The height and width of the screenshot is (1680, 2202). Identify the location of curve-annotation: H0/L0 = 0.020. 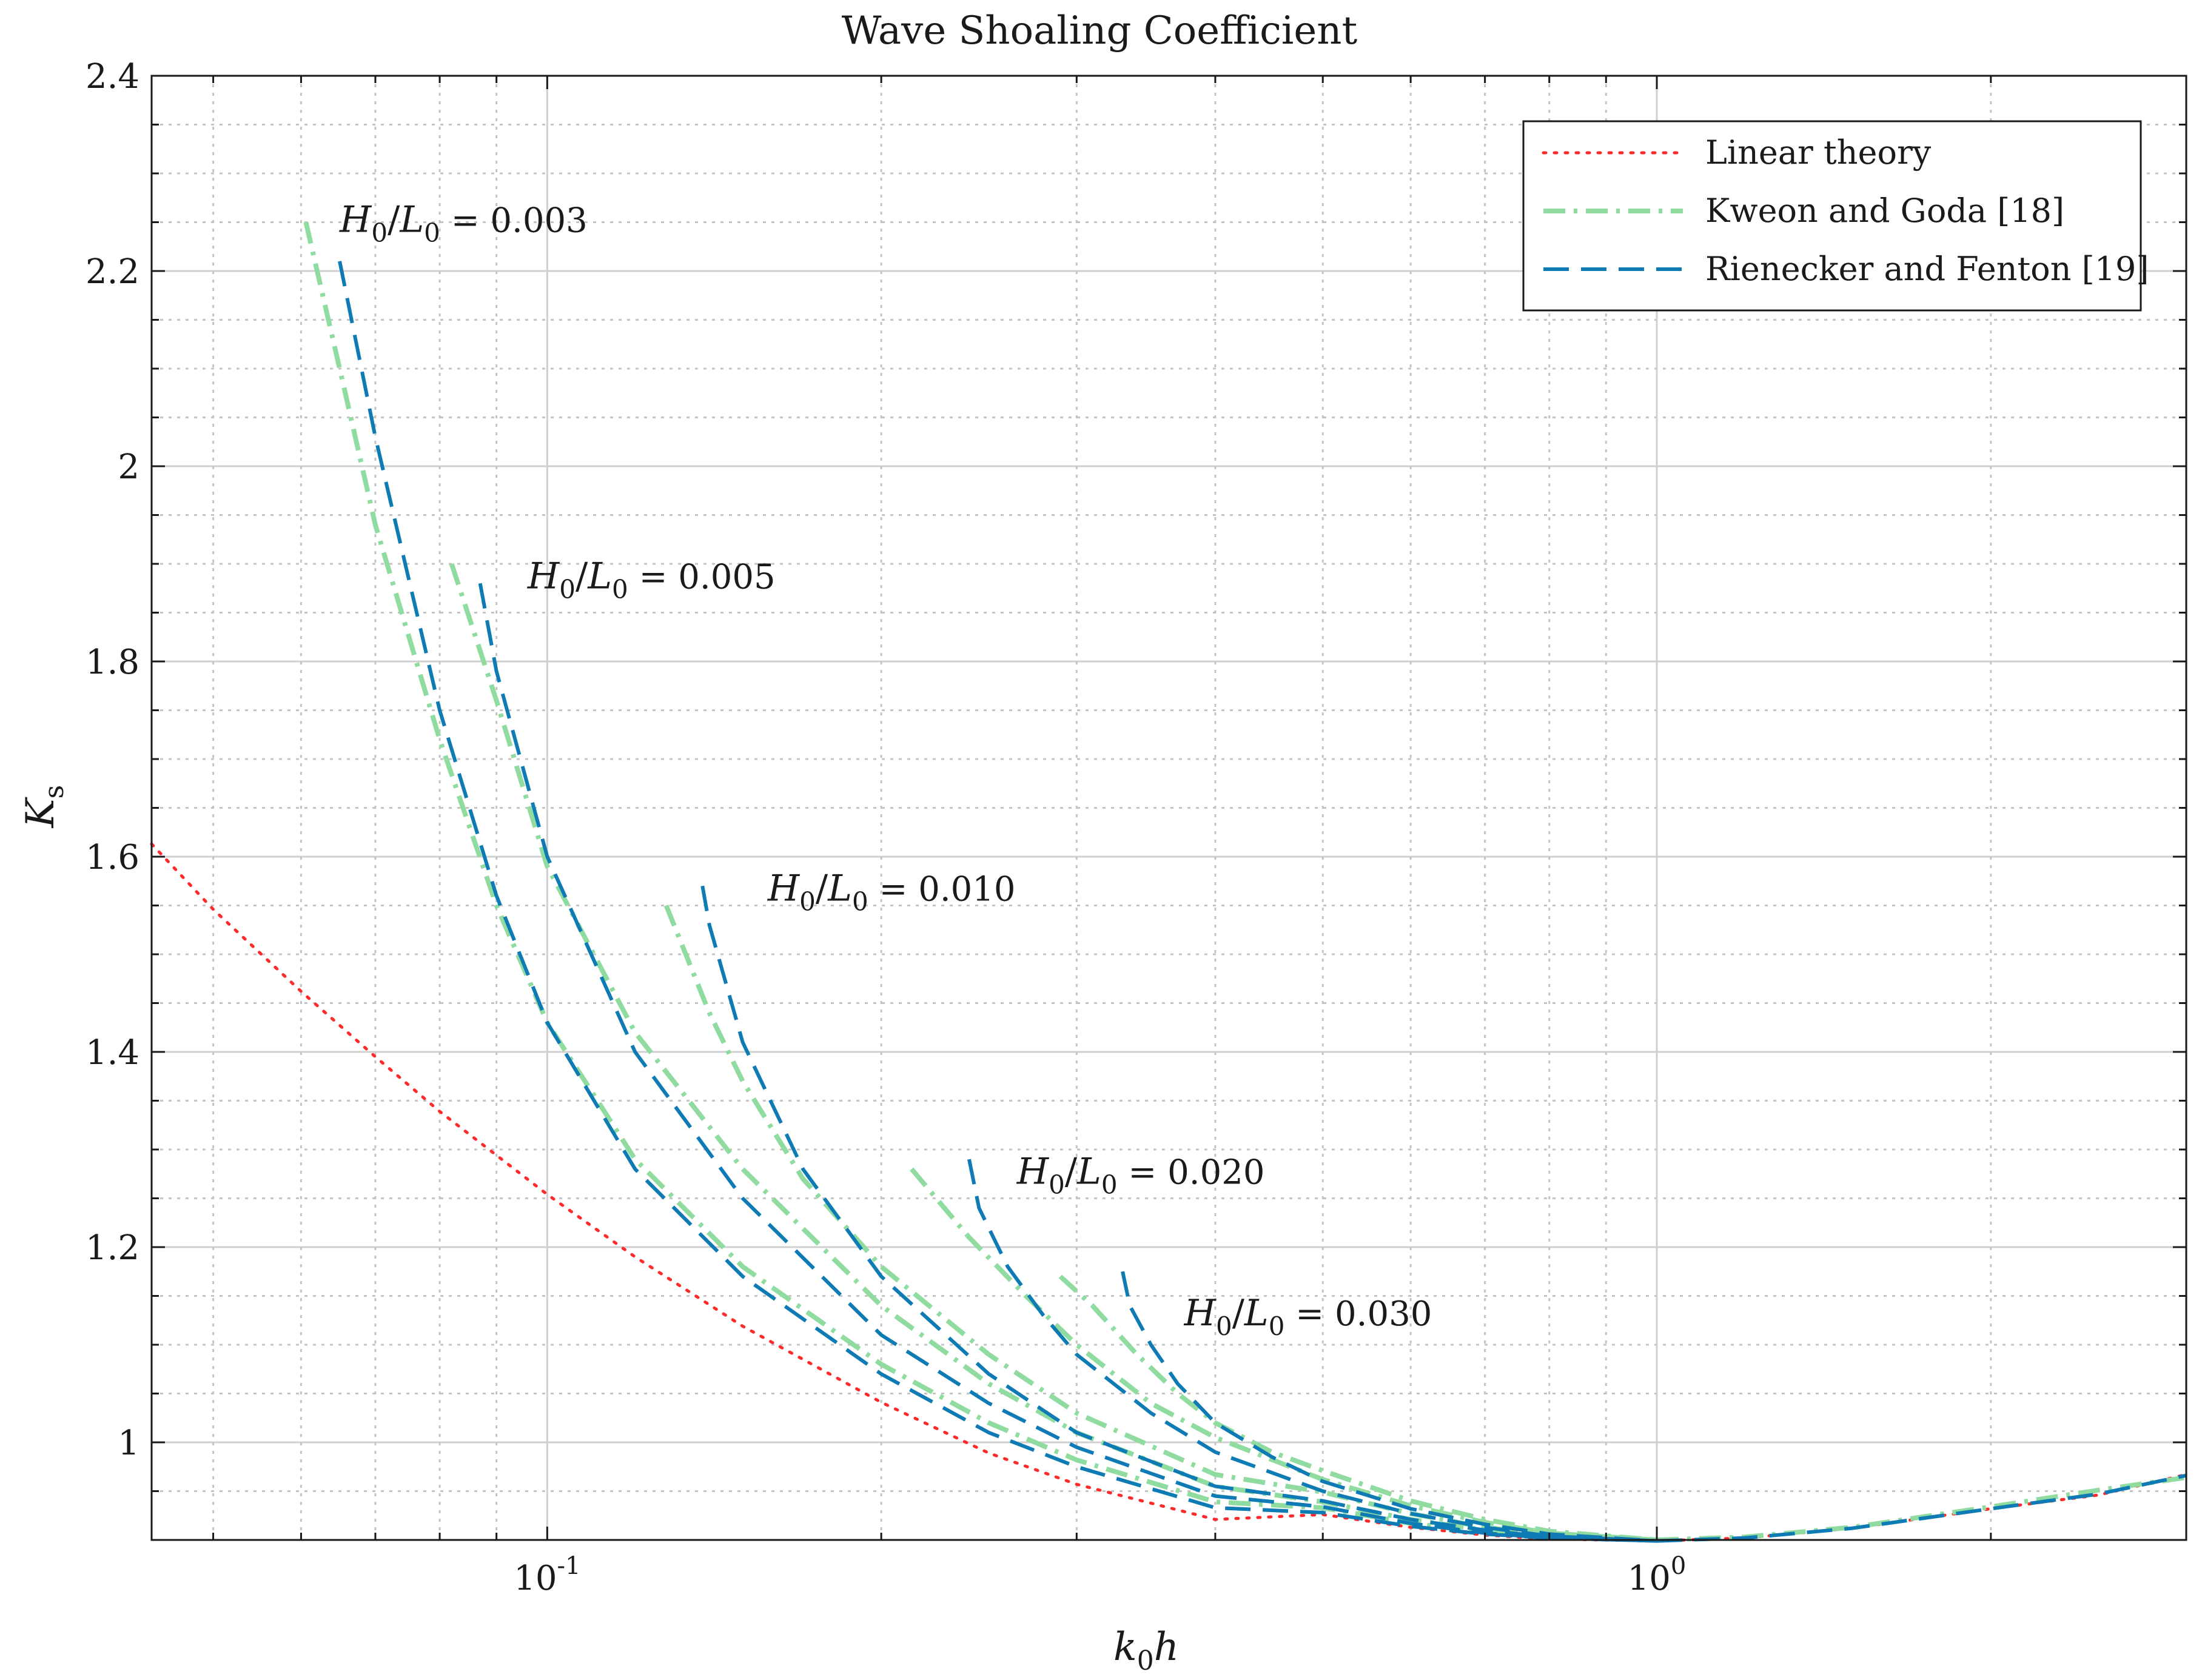
(1140, 1174).